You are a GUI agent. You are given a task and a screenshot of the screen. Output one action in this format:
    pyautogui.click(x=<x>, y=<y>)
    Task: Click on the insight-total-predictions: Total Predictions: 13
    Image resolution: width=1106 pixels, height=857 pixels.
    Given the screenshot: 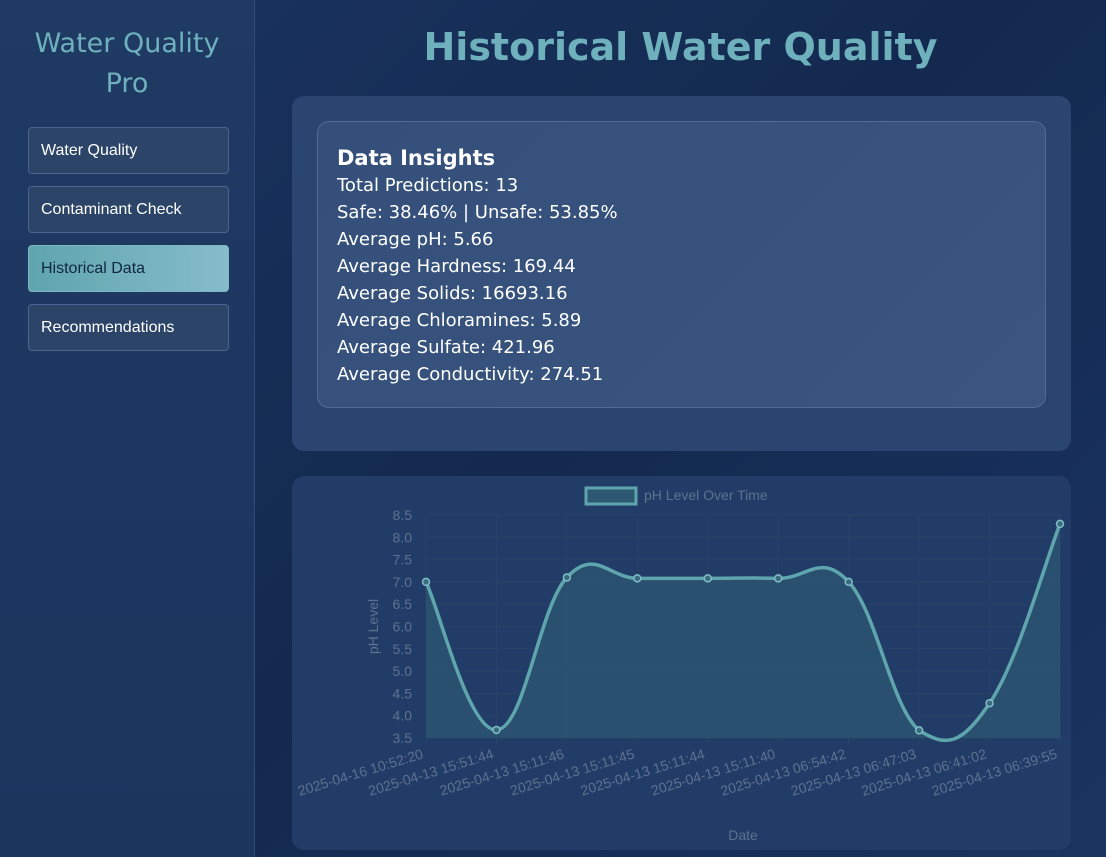 What is the action you would take?
    pyautogui.click(x=428, y=185)
    